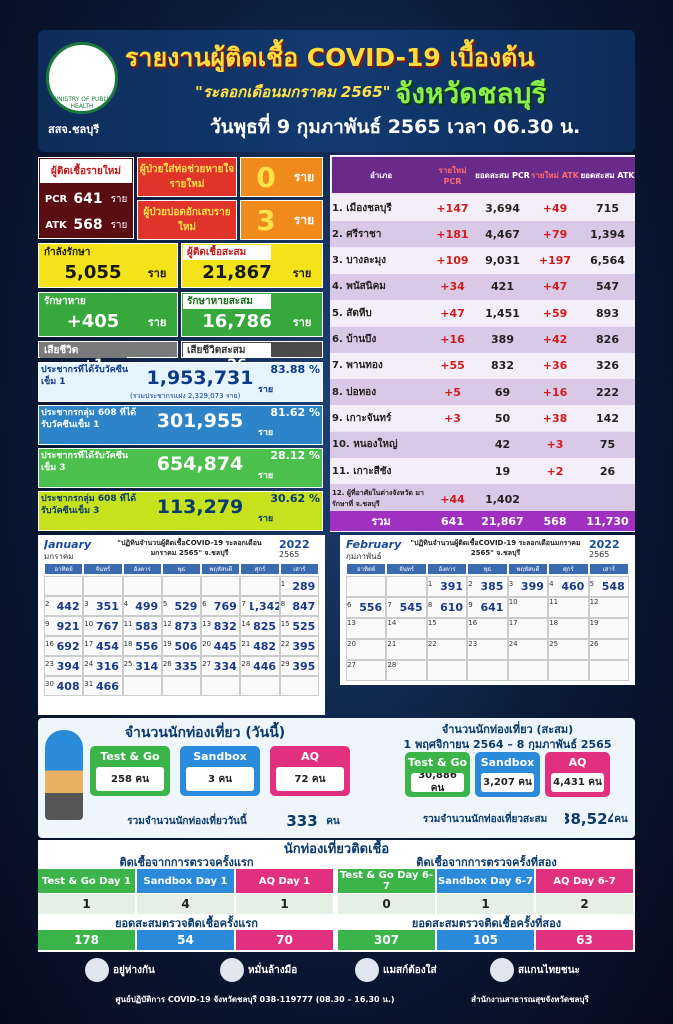 The width and height of the screenshot is (673, 1024). What do you see at coordinates (607, 392) in the screenshot?
I see `table-cell: 222` at bounding box center [607, 392].